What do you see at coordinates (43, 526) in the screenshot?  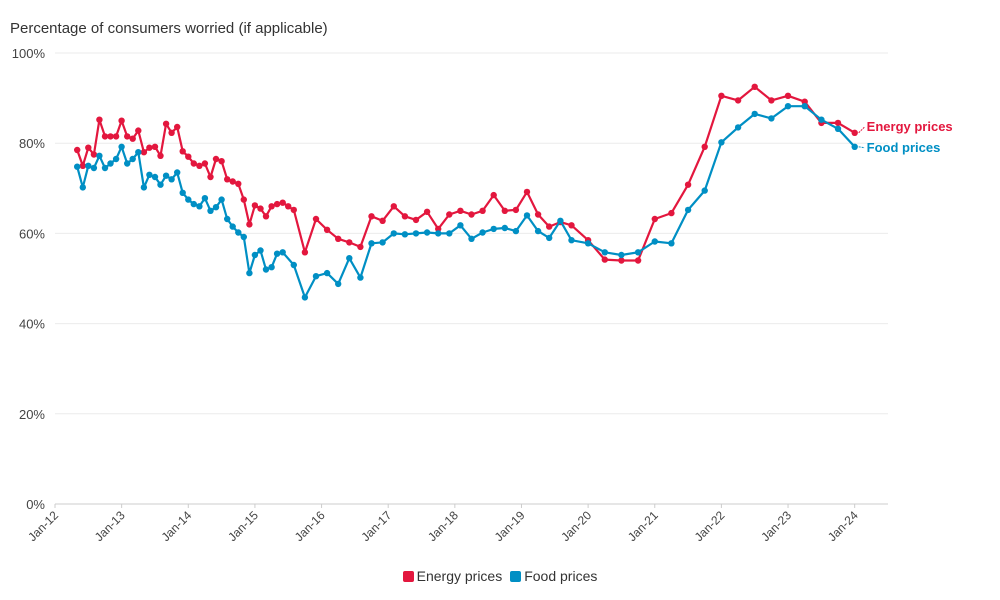 I see `x-tick-label: Jan-12` at bounding box center [43, 526].